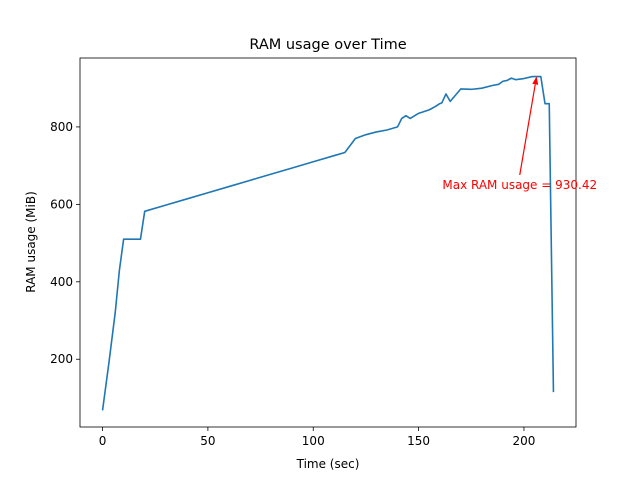 This screenshot has height=480, width=640. I want to click on max-ram-annotation: Max RAM usage = 930.42, so click(519, 134).